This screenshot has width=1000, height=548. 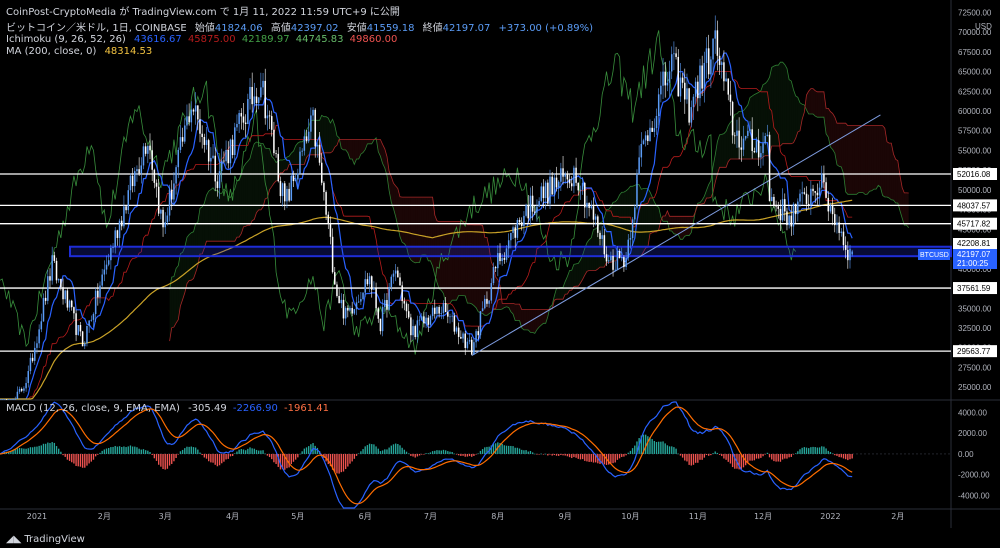 I want to click on price-tick-label: 45000.00, so click(x=975, y=229).